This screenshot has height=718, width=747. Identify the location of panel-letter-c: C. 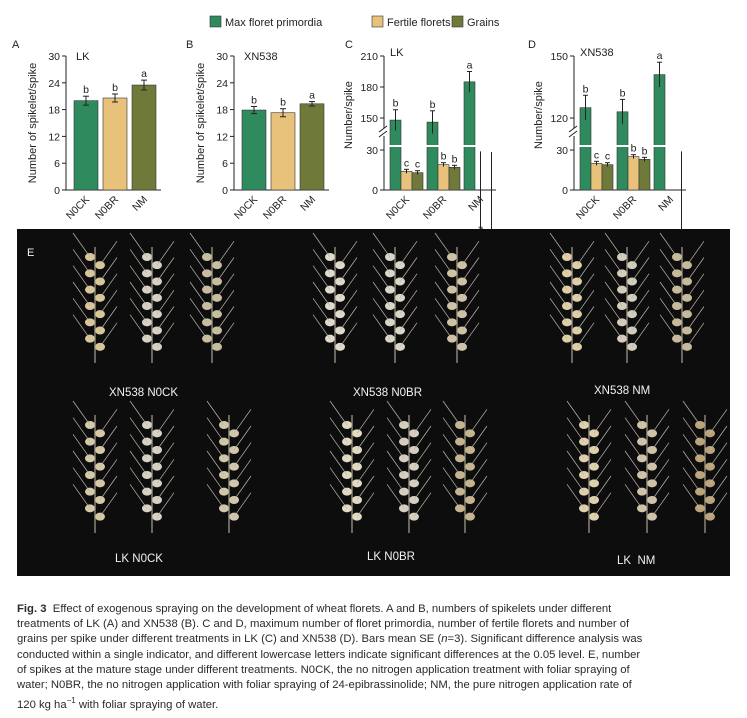
(349, 45).